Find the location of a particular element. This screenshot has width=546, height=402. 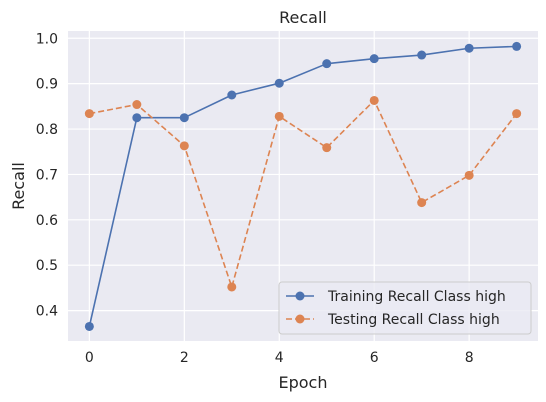

x-tick-label: 6 is located at coordinates (374, 358).